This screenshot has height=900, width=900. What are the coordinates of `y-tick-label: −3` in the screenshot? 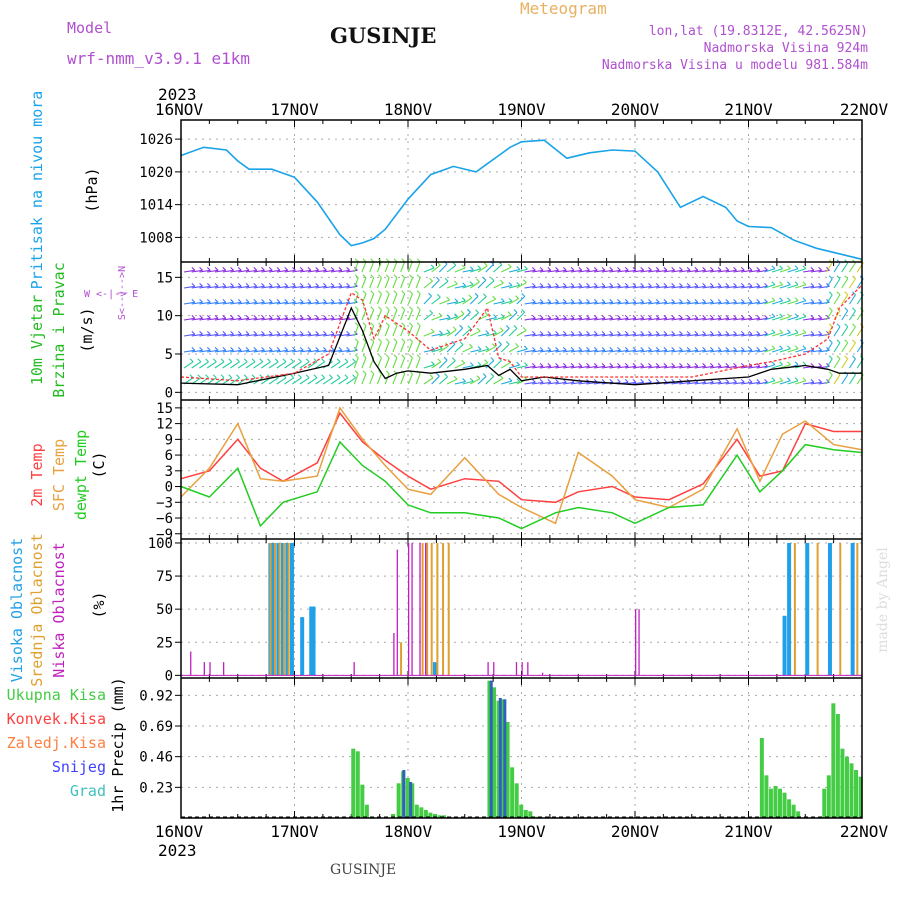 It's located at (164, 503).